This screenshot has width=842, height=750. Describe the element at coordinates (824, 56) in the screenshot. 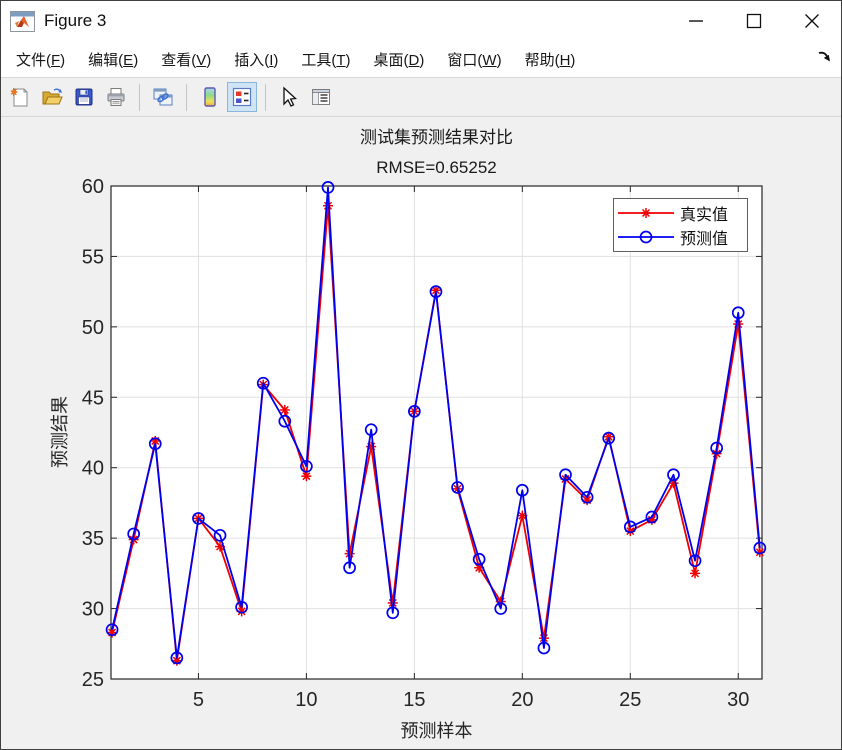

I see `menubar-overflow-arrow-icon` at that location.